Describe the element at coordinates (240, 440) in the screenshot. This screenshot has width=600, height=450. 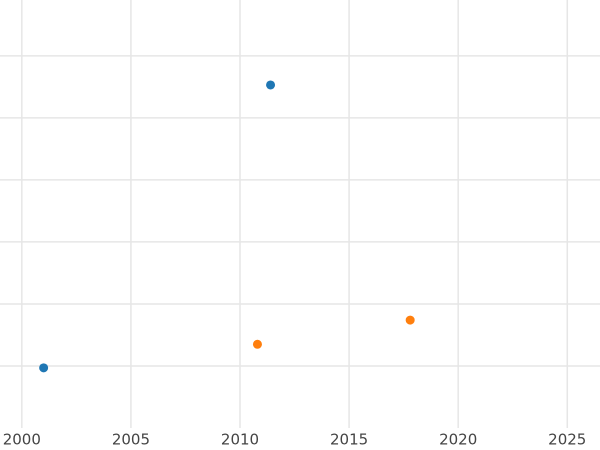
I see `x-tick-label: 2010` at that location.